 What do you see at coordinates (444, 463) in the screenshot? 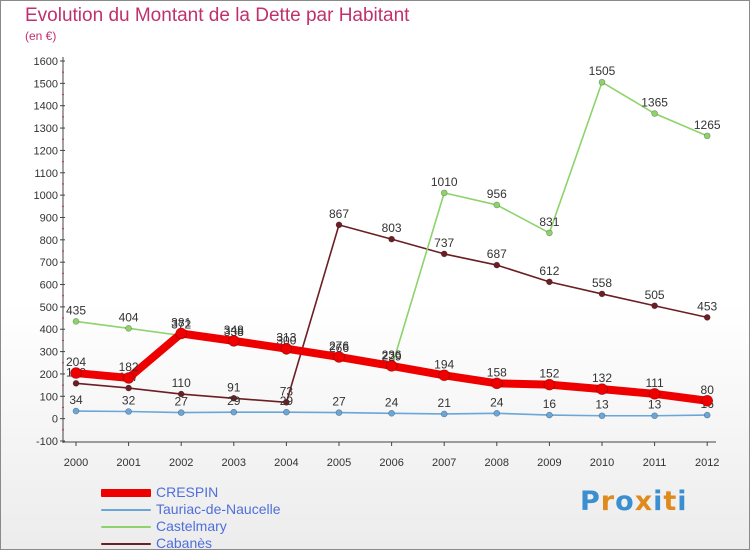
I see `x-tick-label: 2007` at bounding box center [444, 463].